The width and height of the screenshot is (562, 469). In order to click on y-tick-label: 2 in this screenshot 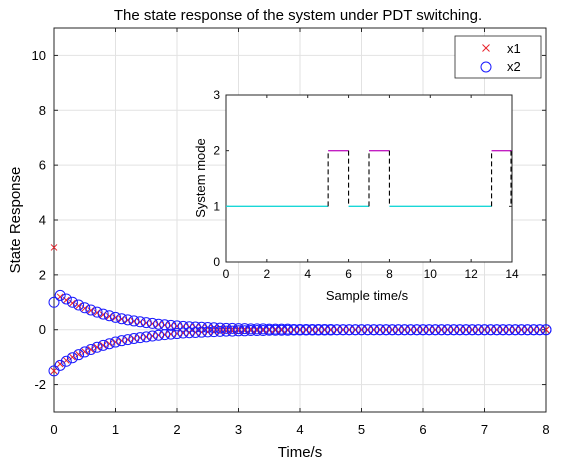, I will do `click(42, 274)`.